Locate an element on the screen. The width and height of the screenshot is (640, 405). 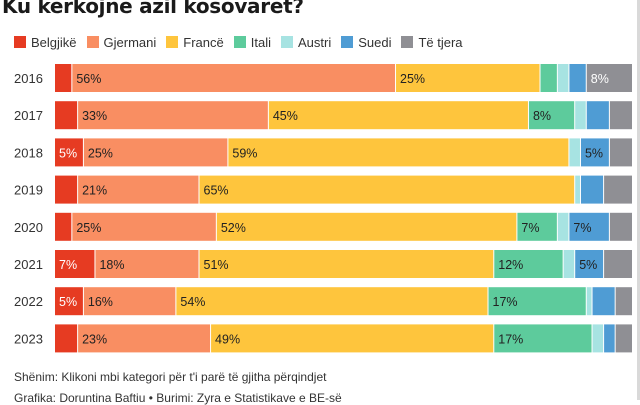
category-label: 2021 is located at coordinates (28, 264).